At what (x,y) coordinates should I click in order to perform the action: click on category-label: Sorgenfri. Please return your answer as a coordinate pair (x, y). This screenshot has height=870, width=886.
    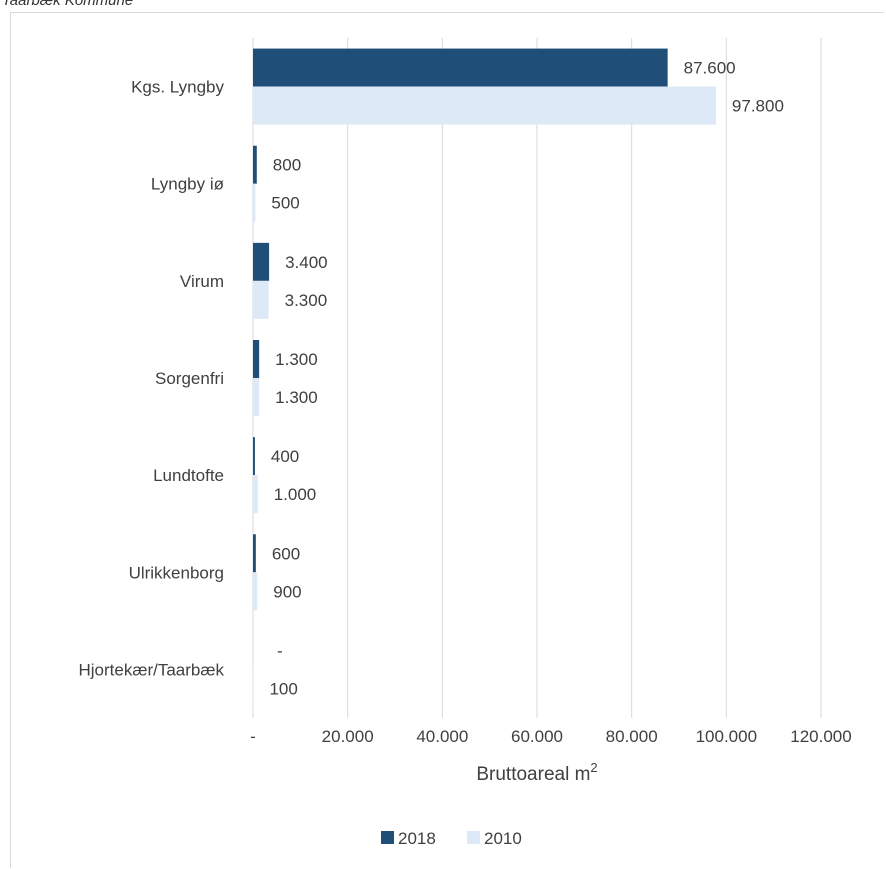
    Looking at the image, I should click on (189, 378).